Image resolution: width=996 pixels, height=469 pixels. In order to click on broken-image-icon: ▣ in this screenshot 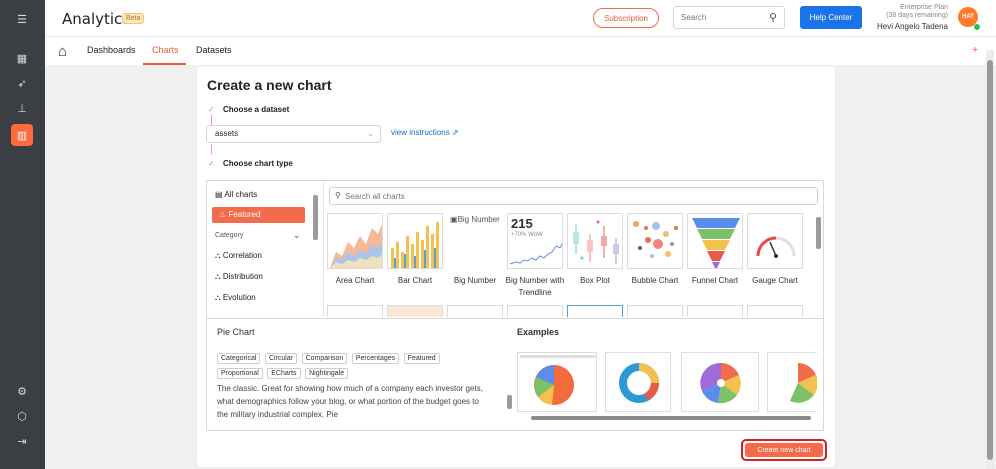, I will do `click(454, 219)`.